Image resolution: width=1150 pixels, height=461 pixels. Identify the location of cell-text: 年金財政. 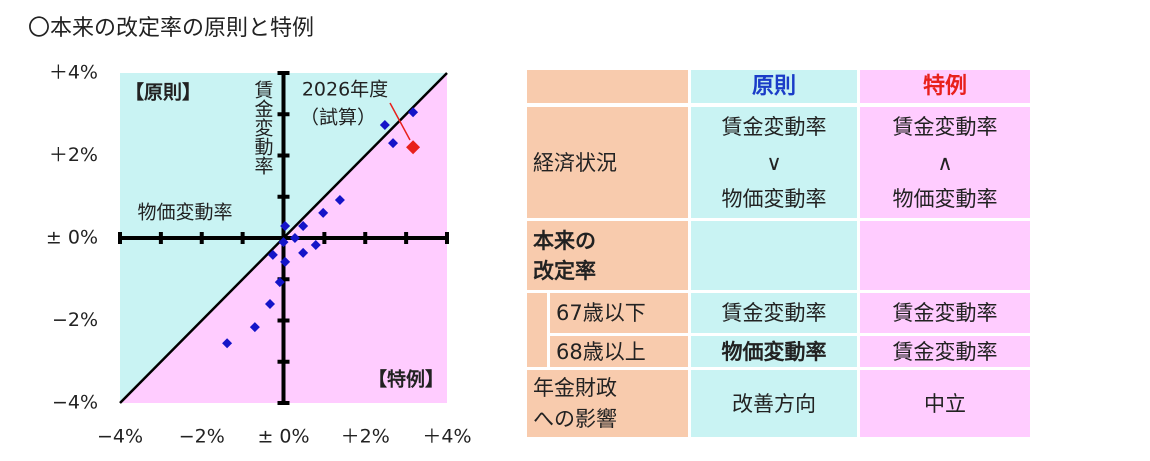
(575, 387).